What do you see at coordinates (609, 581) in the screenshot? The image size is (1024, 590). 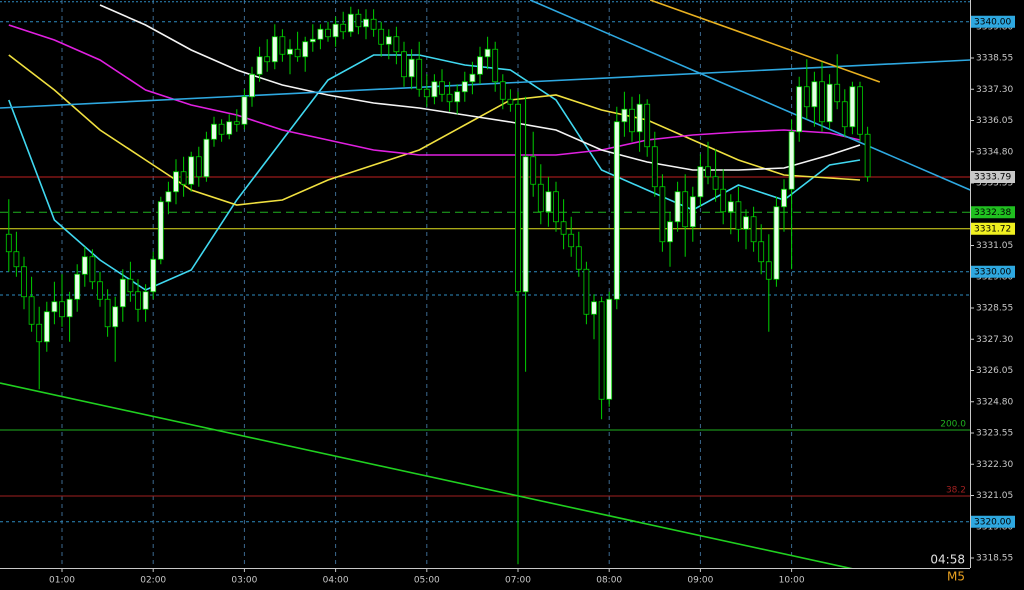 I see `x-tick-label: 08:00` at bounding box center [609, 581].